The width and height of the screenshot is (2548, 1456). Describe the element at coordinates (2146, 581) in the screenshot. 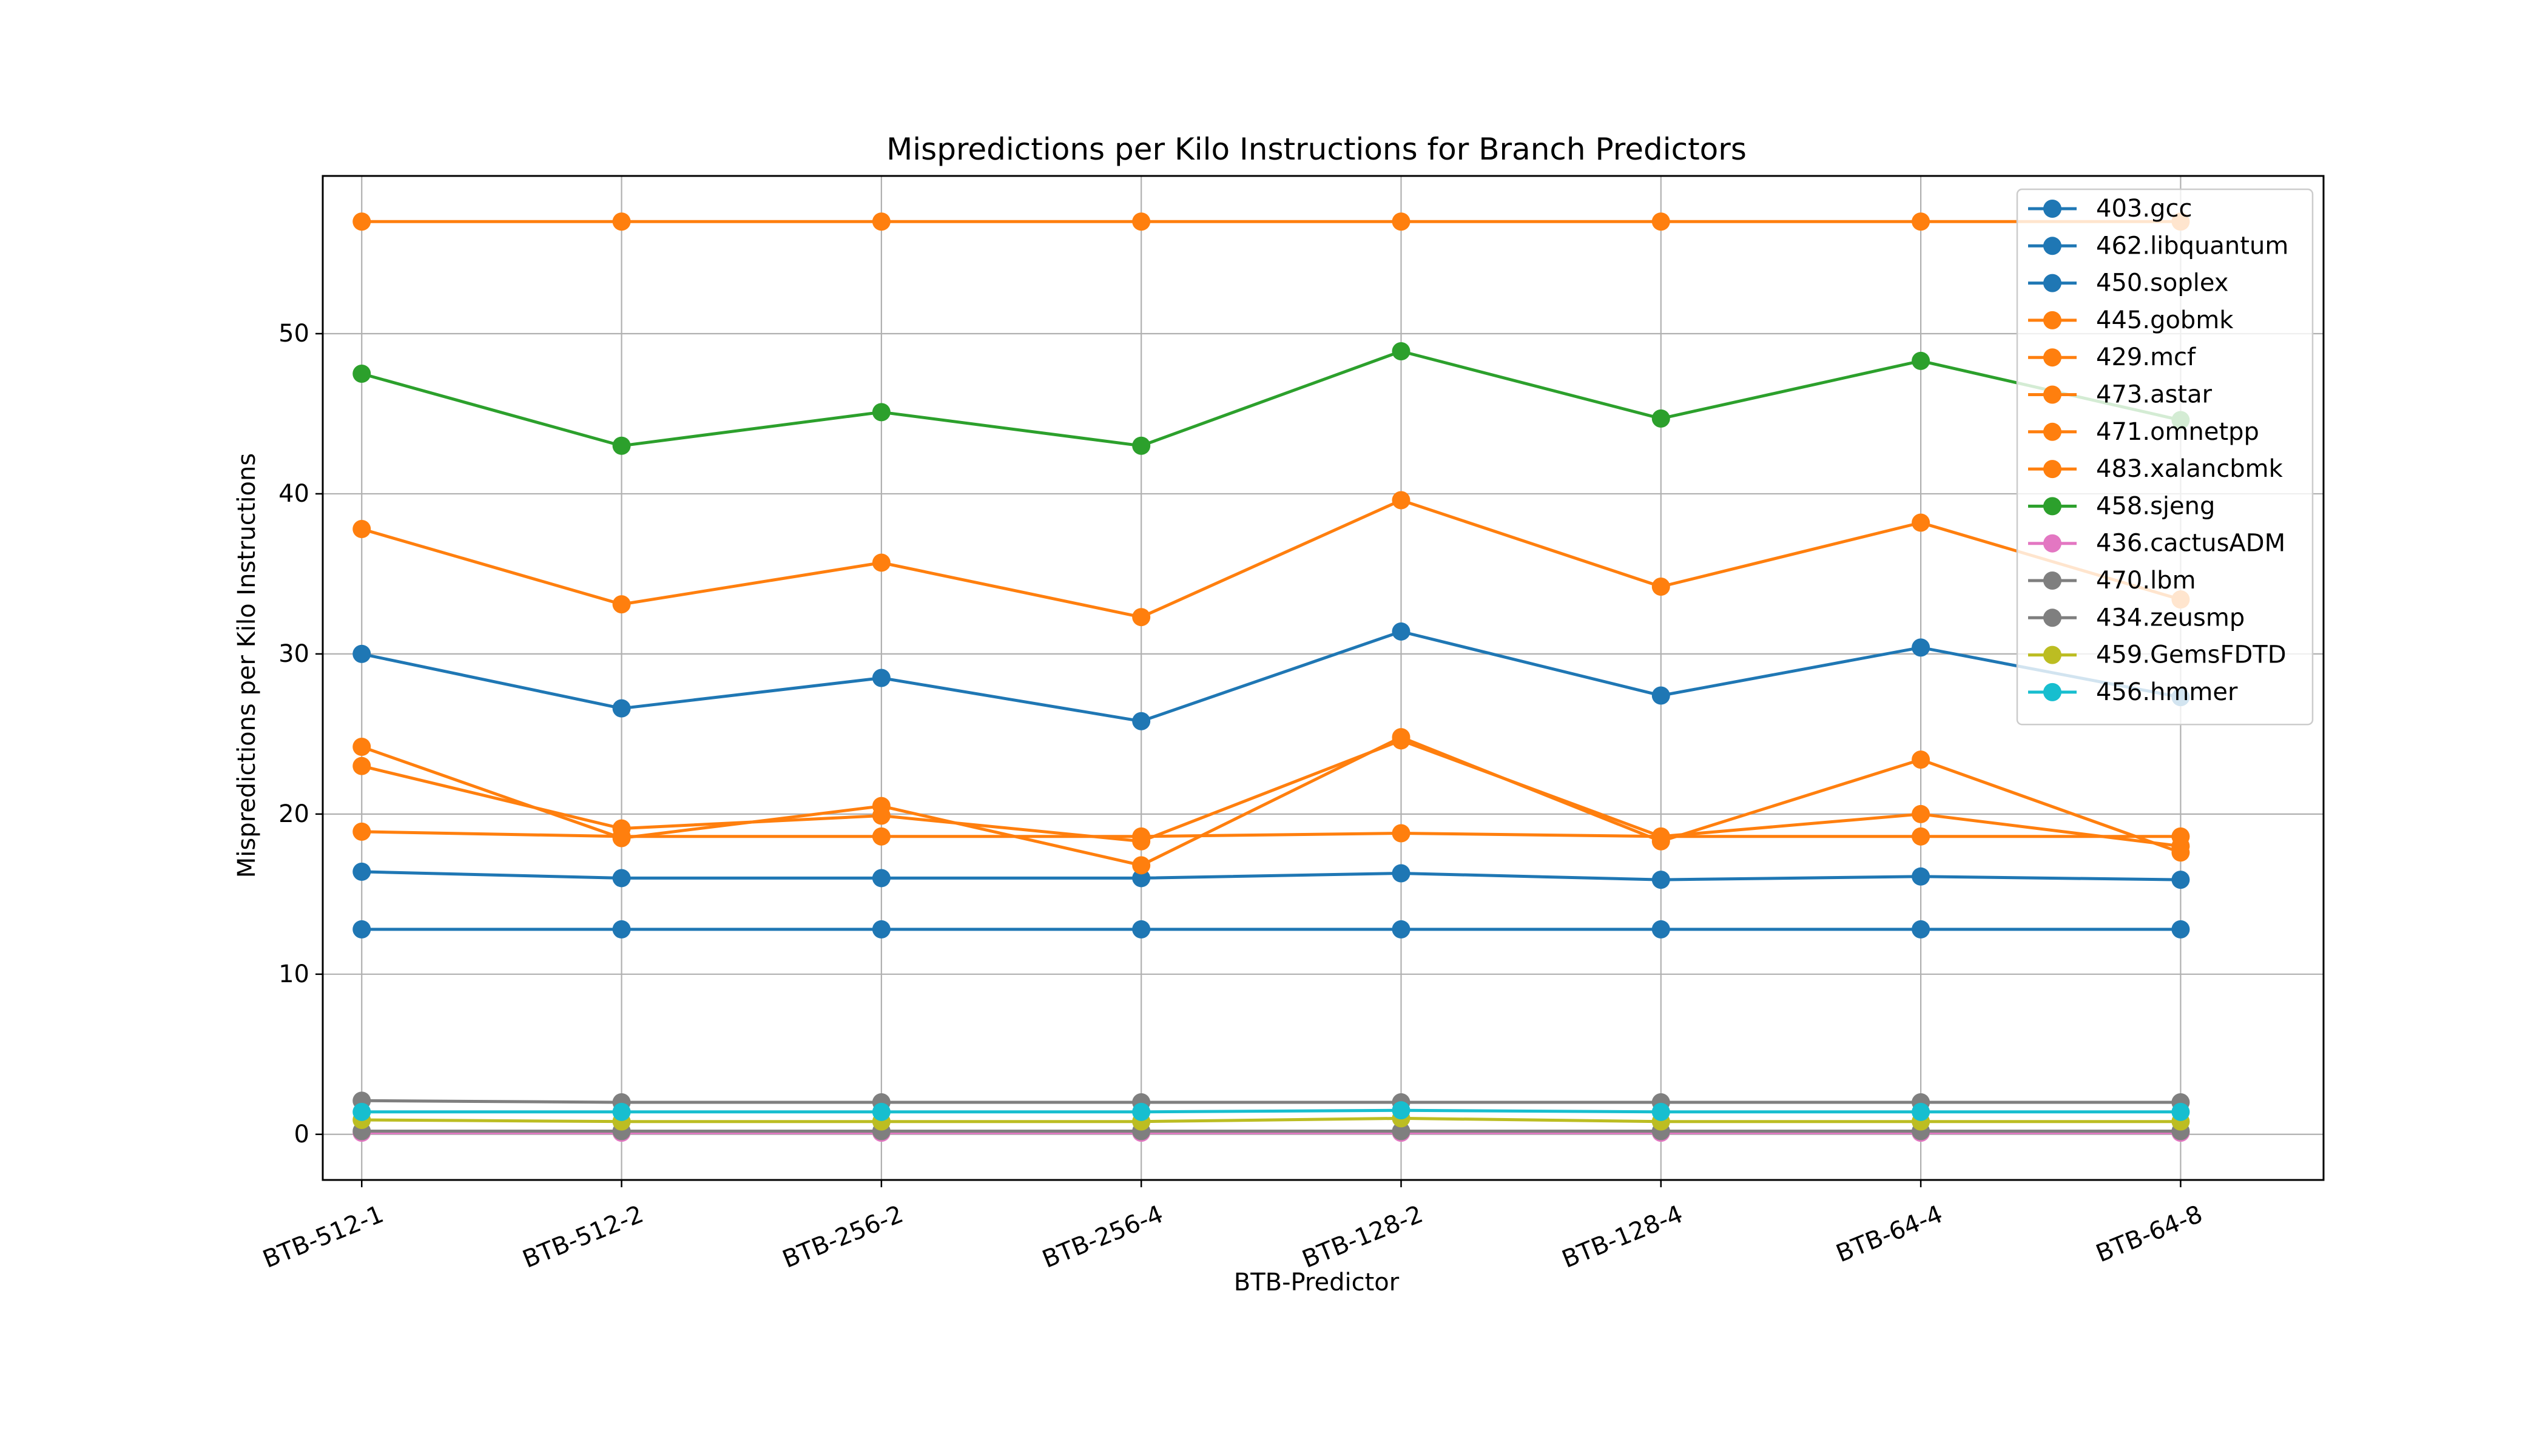

I see `legend-label: 470.lbm` at that location.